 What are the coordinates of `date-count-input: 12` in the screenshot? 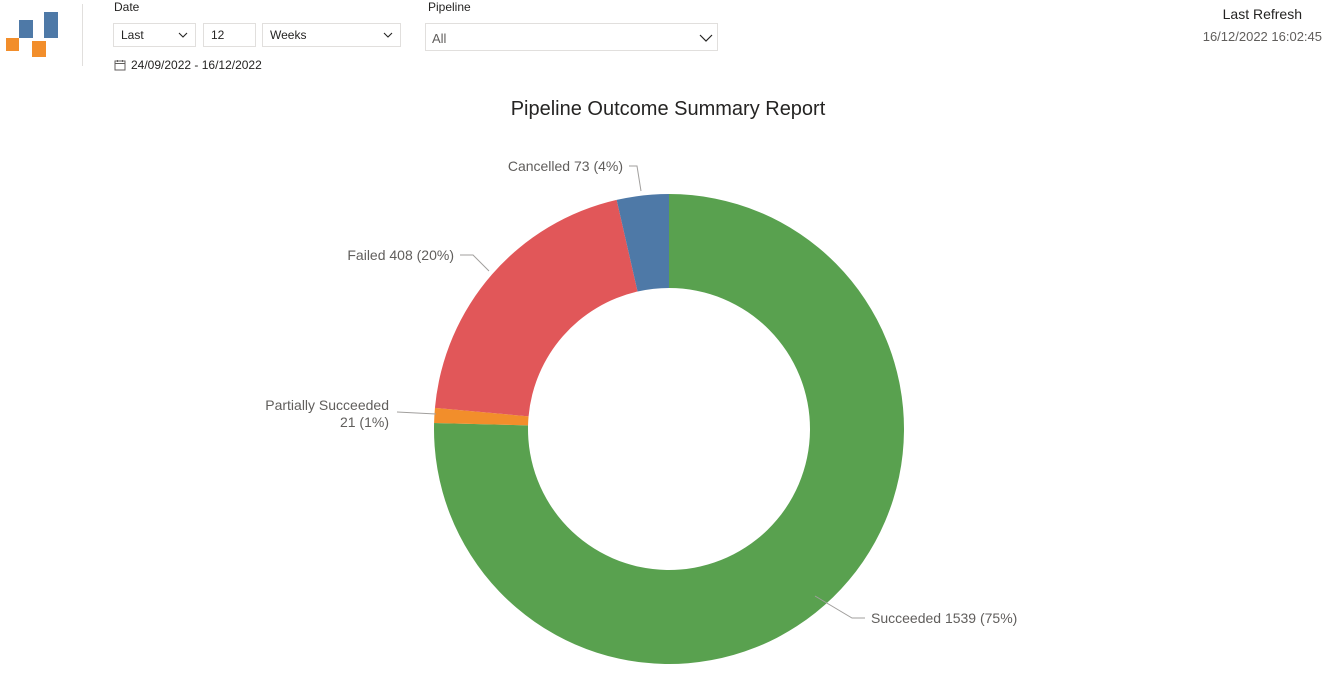 It's located at (229, 35).